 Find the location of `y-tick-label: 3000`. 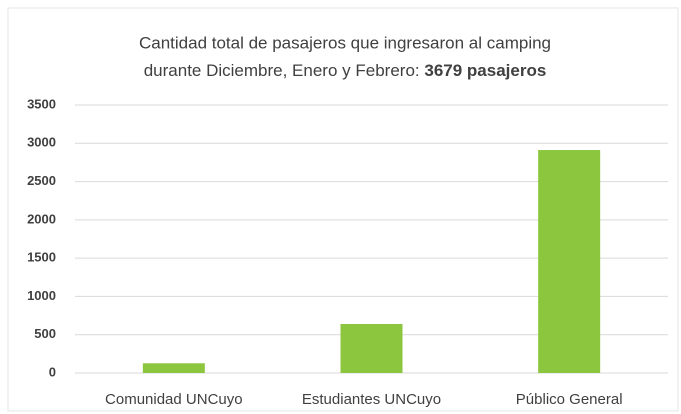

y-tick-label: 3000 is located at coordinates (41, 142).